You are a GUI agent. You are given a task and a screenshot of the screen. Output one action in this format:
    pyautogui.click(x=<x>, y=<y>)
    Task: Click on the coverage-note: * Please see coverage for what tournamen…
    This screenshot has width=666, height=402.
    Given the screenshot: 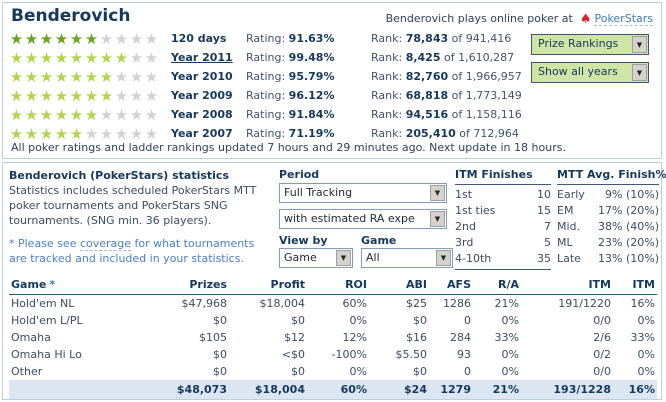 What is the action you would take?
    pyautogui.click(x=142, y=251)
    